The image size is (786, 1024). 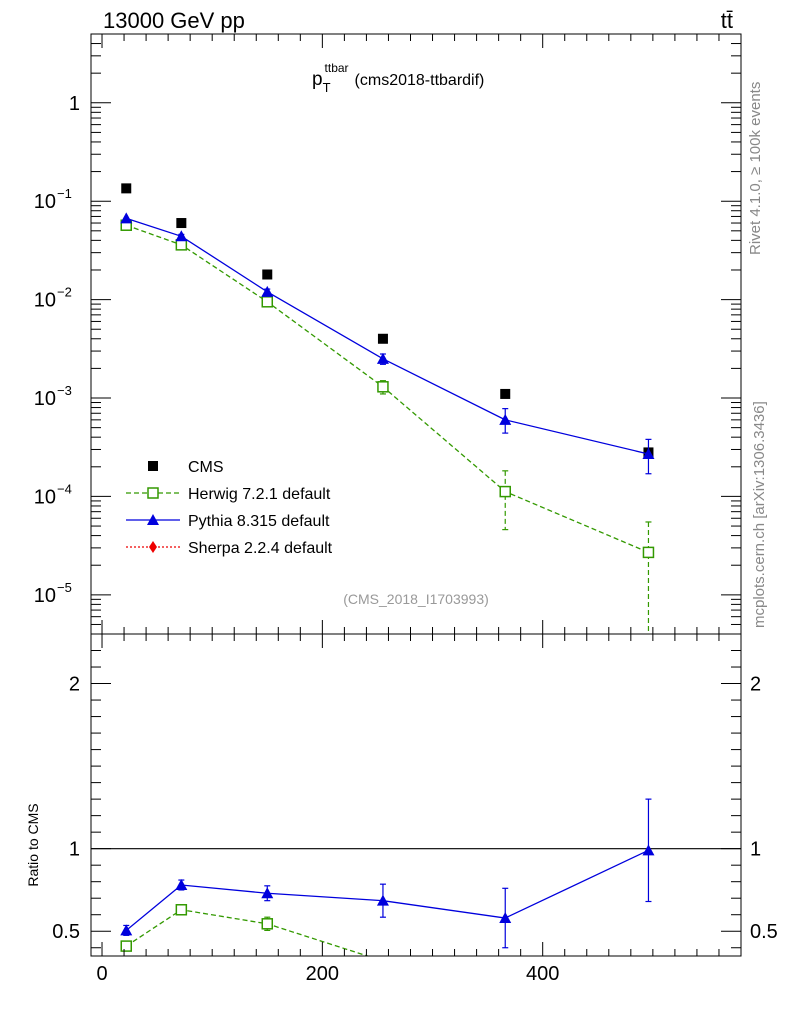 What do you see at coordinates (727, 20) in the screenshot?
I see `process-label: tt̄` at bounding box center [727, 20].